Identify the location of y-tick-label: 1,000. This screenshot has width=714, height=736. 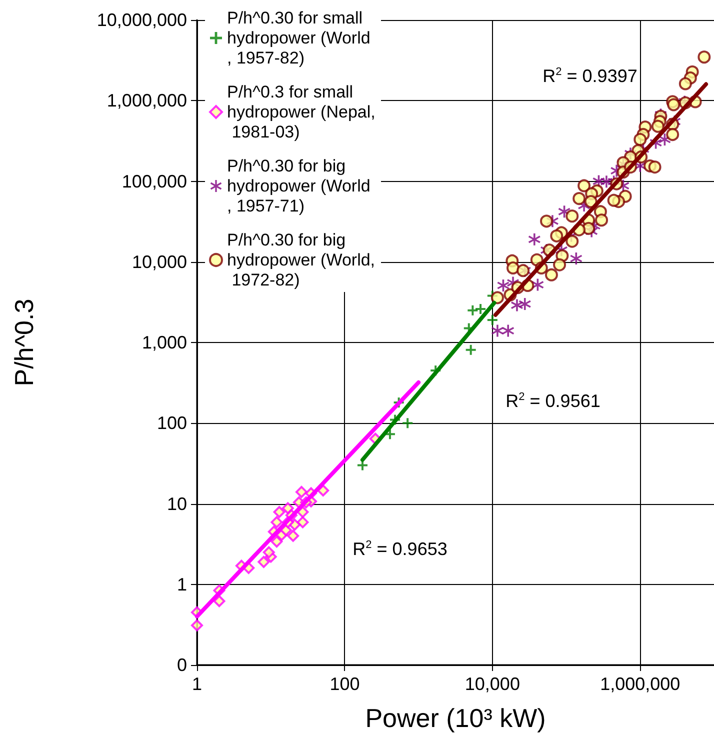
(164, 342).